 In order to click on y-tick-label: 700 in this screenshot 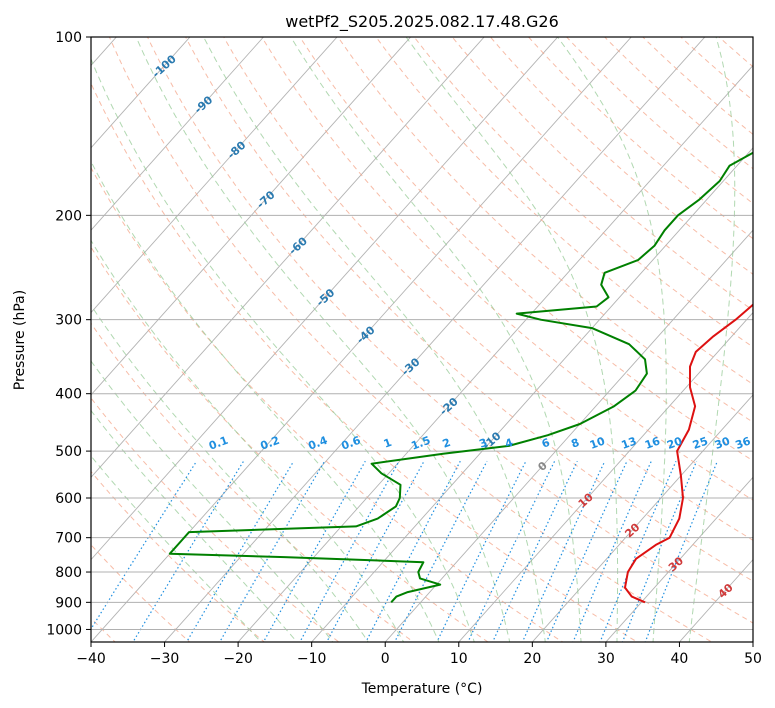, I will do `click(68, 539)`.